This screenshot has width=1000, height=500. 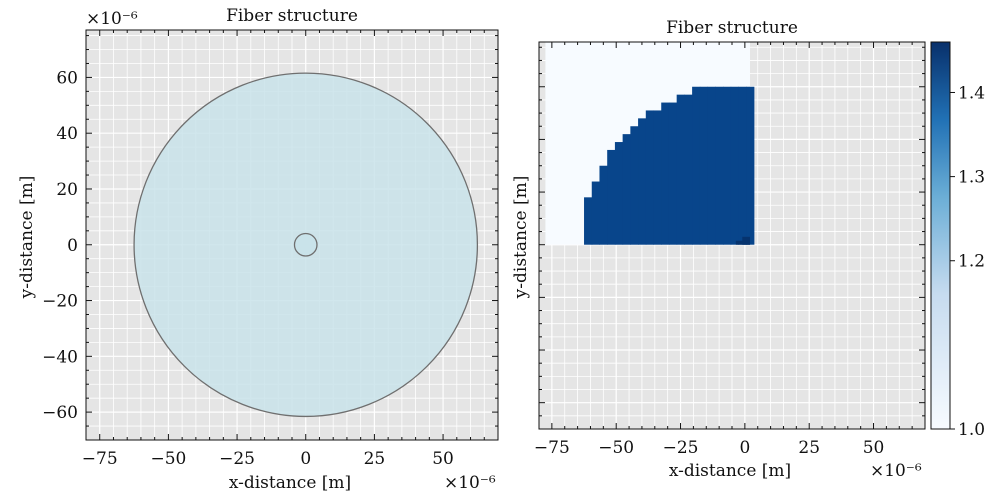 I want to click on colorbar-tick-label: 1.0, so click(x=971, y=430).